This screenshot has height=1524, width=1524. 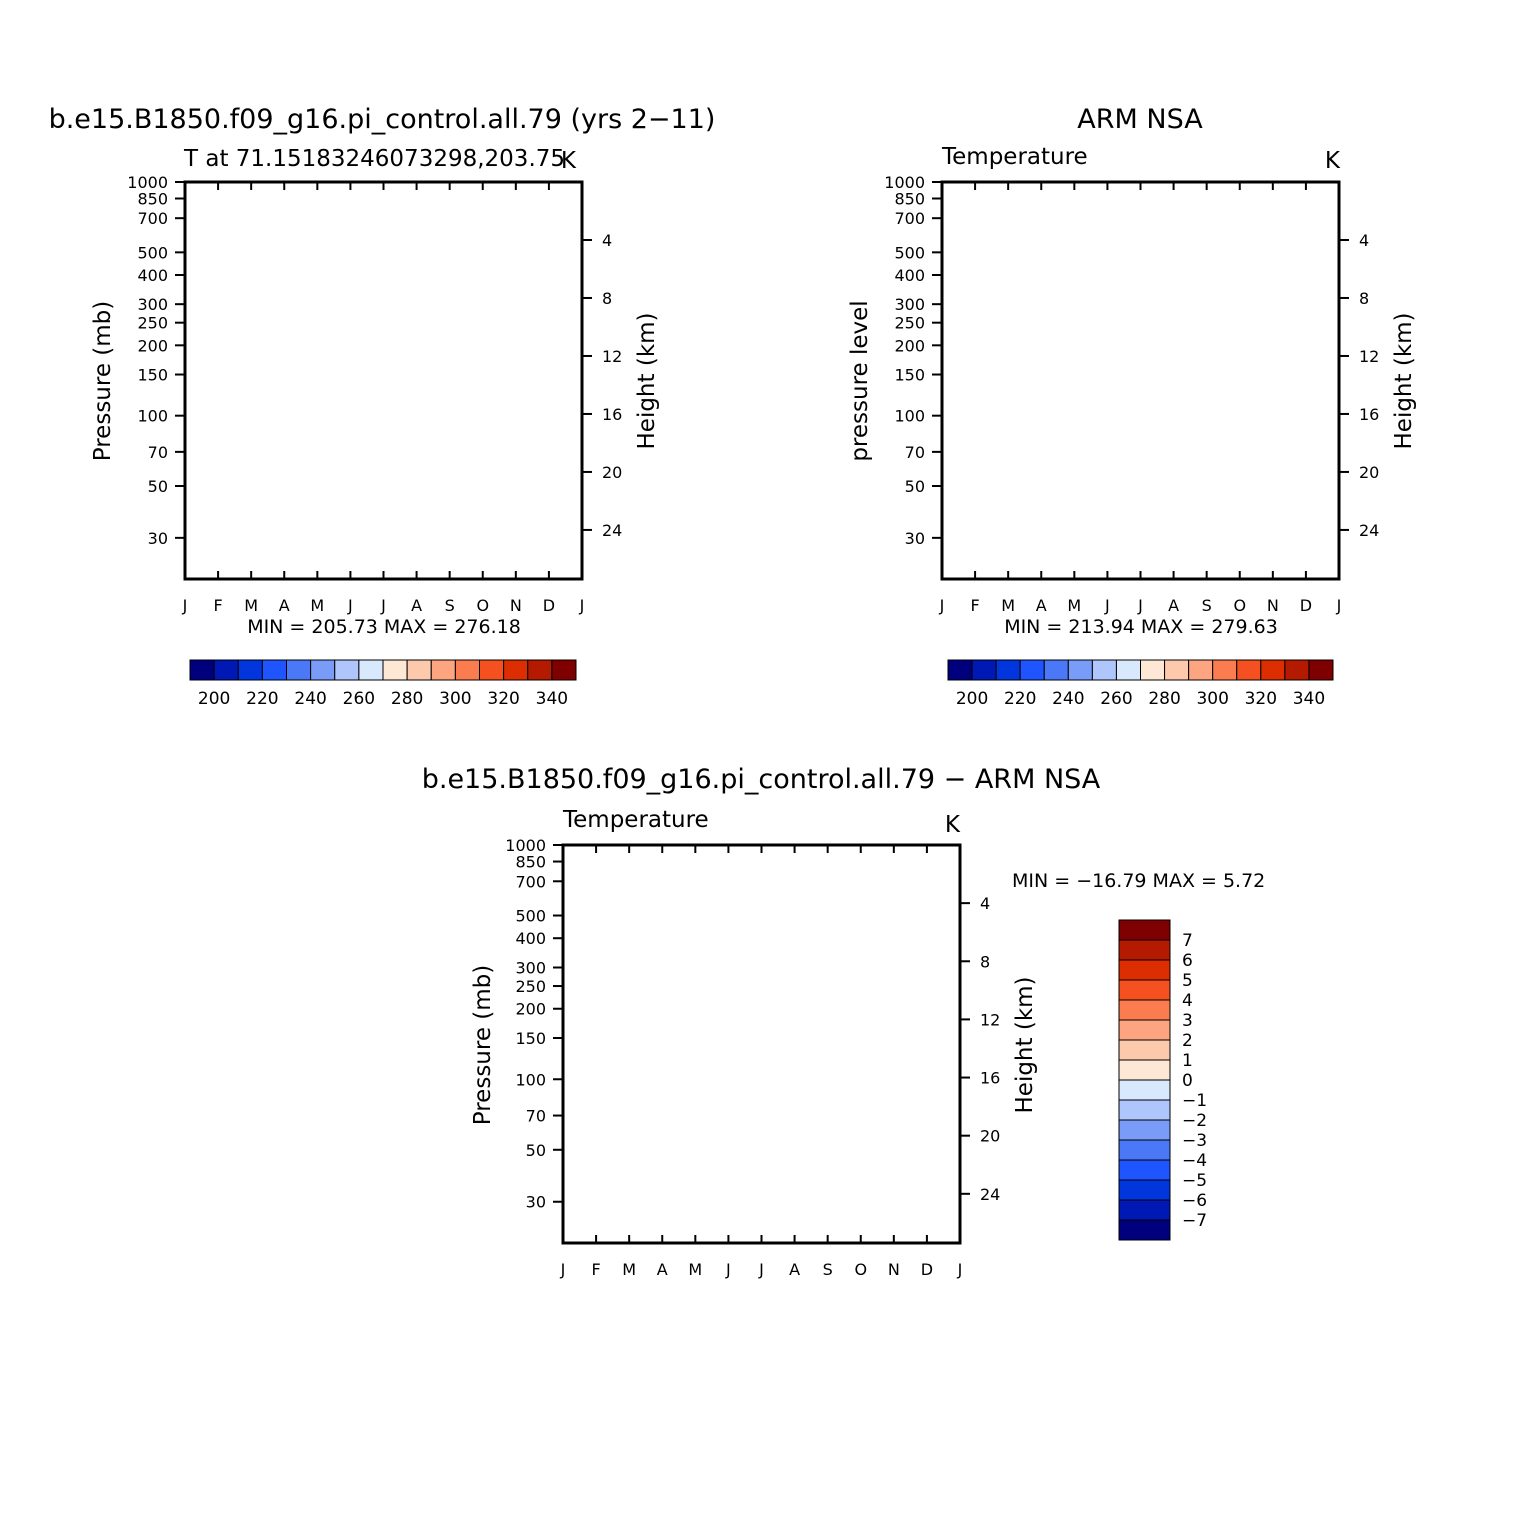 What do you see at coordinates (569, 161) in the screenshot?
I see `panel1-units: K` at bounding box center [569, 161].